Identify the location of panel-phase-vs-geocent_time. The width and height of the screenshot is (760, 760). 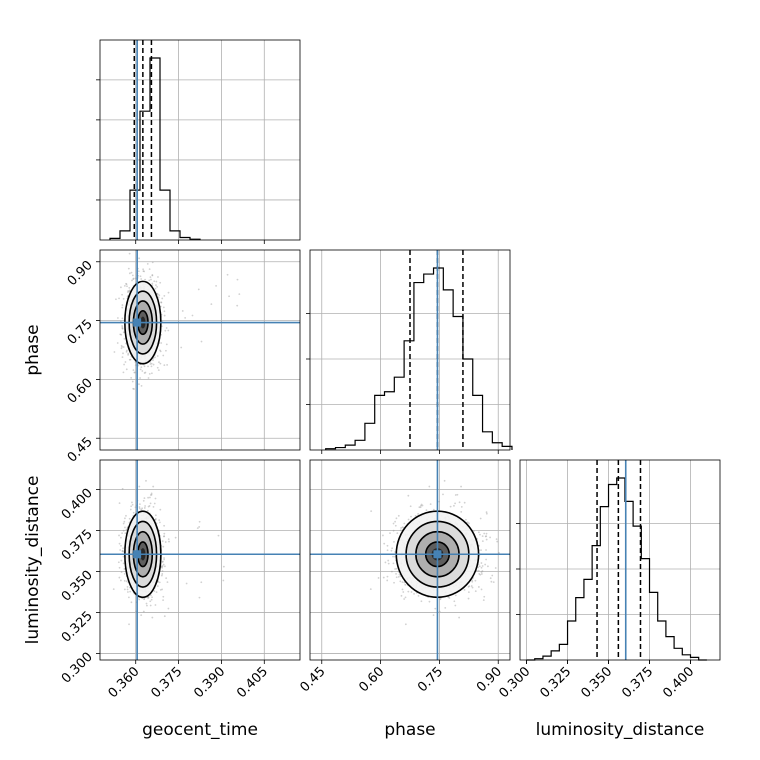
(200, 350).